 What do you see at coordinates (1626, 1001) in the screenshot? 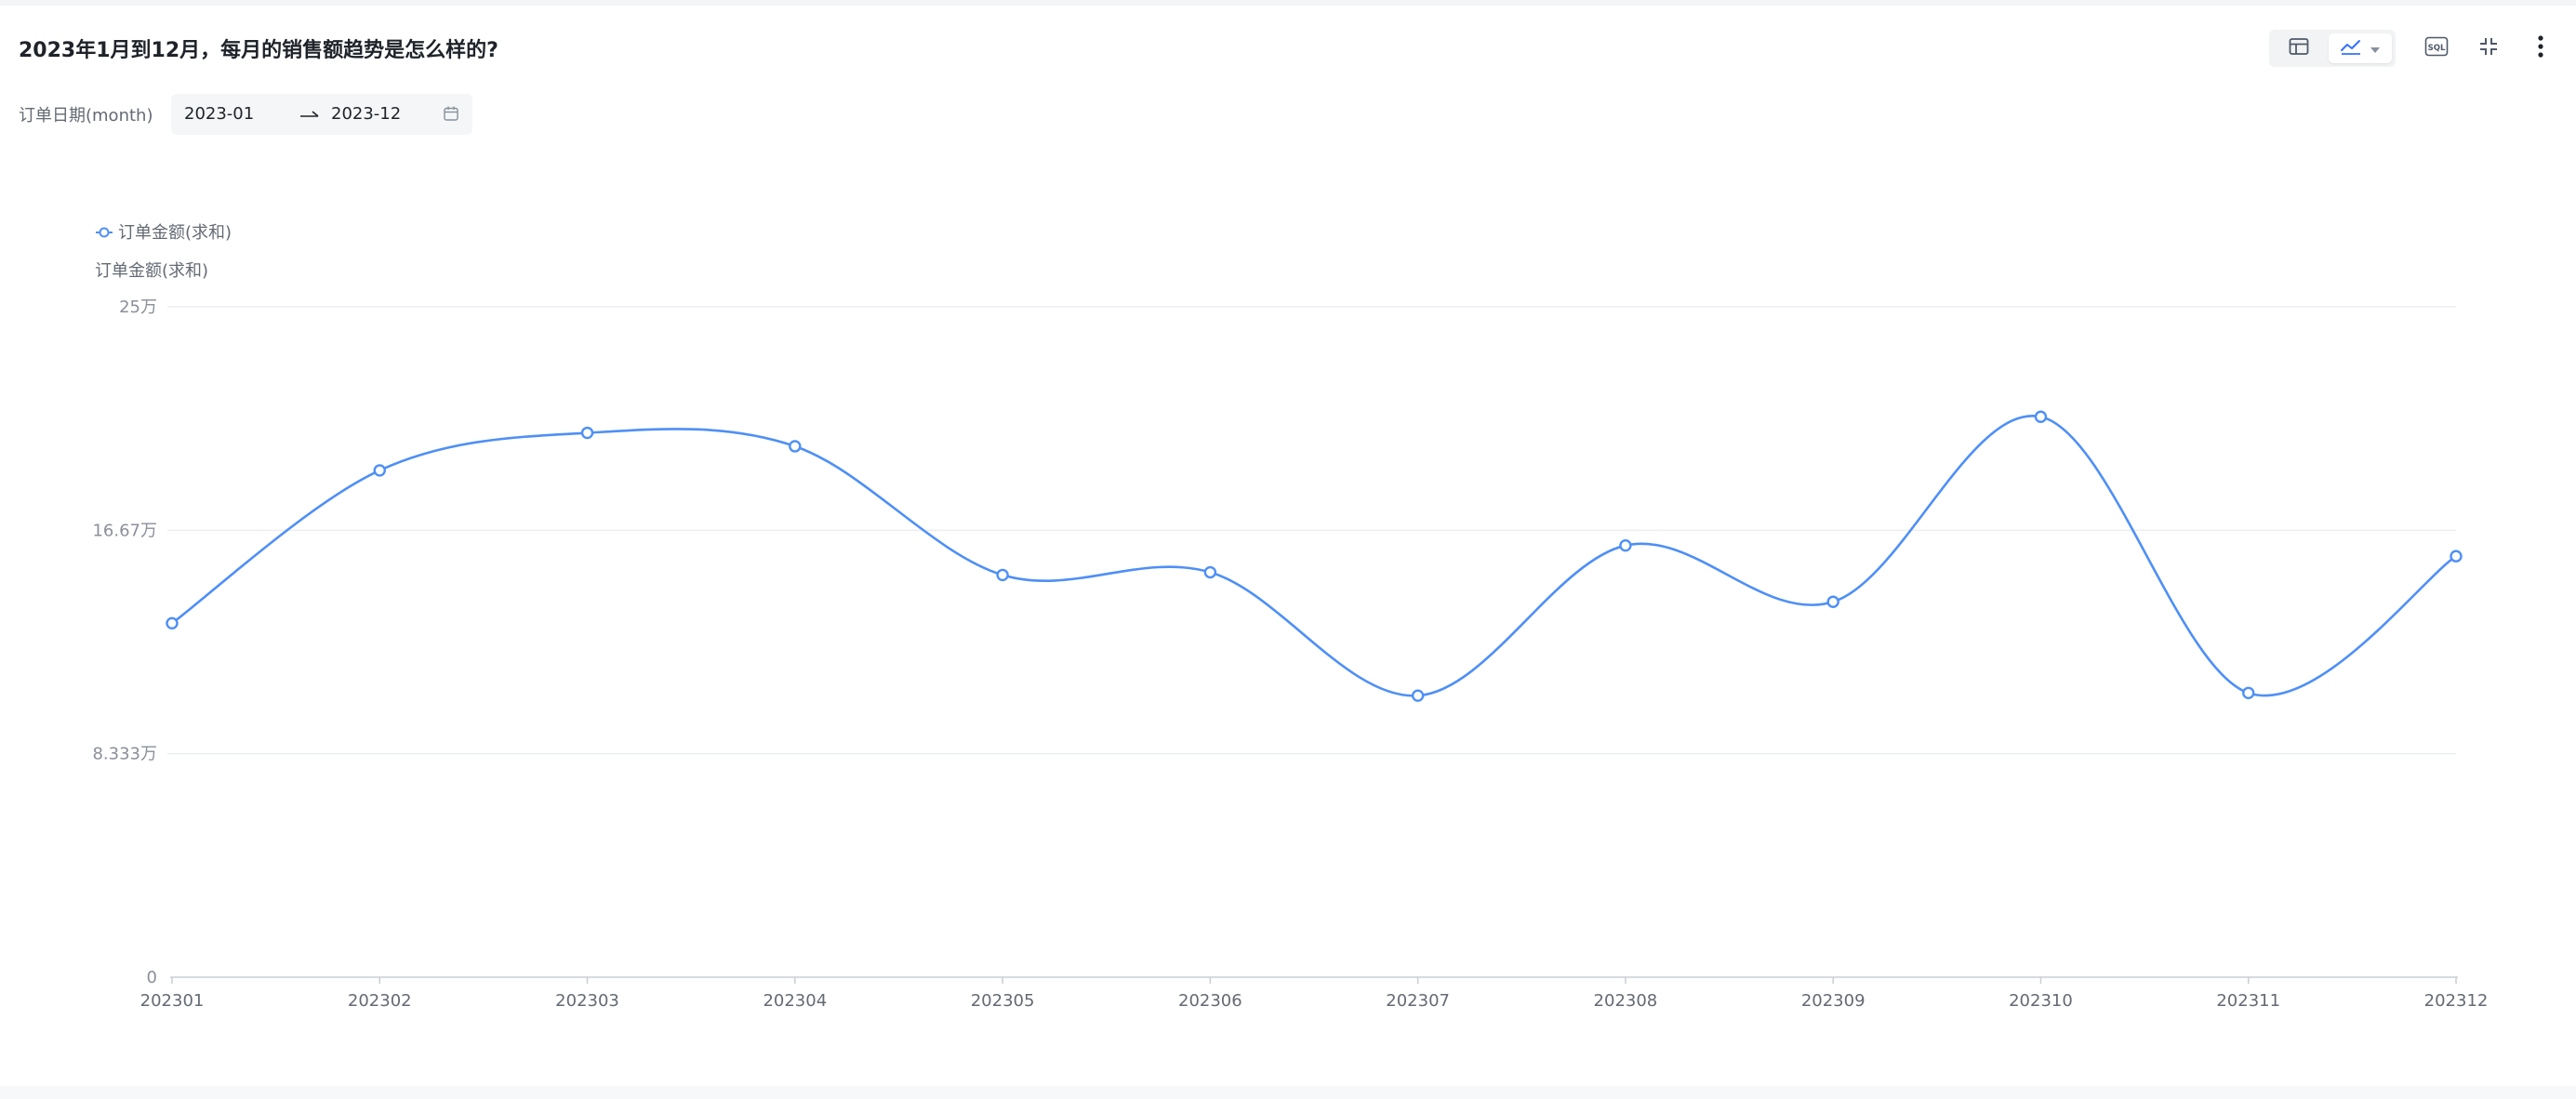
I see `x-tick-label: 202308` at bounding box center [1626, 1001].